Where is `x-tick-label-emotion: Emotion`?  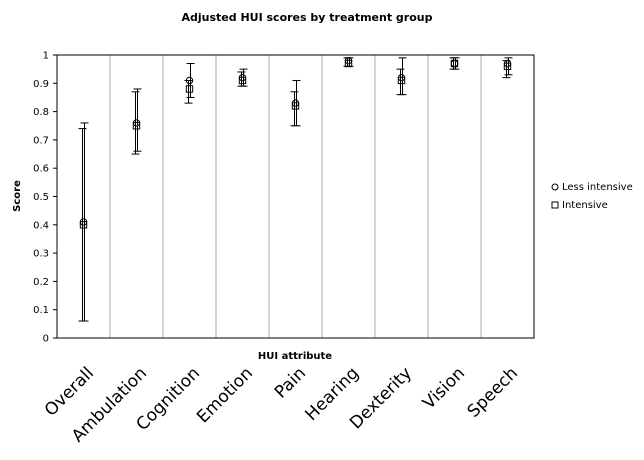 x-tick-label-emotion: Emotion is located at coordinates (225, 395).